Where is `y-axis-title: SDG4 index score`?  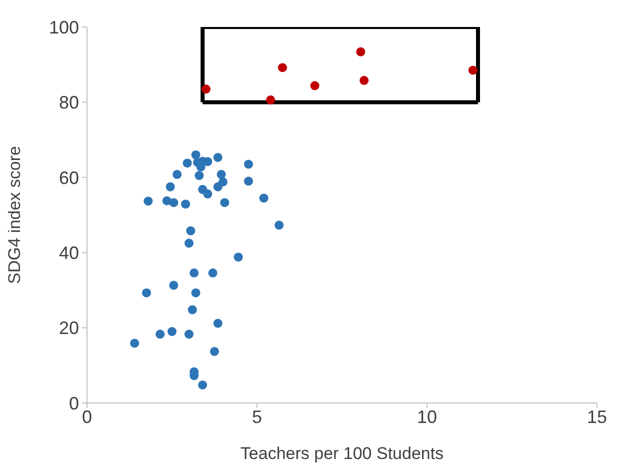 y-axis-title: SDG4 index score is located at coordinates (14, 215).